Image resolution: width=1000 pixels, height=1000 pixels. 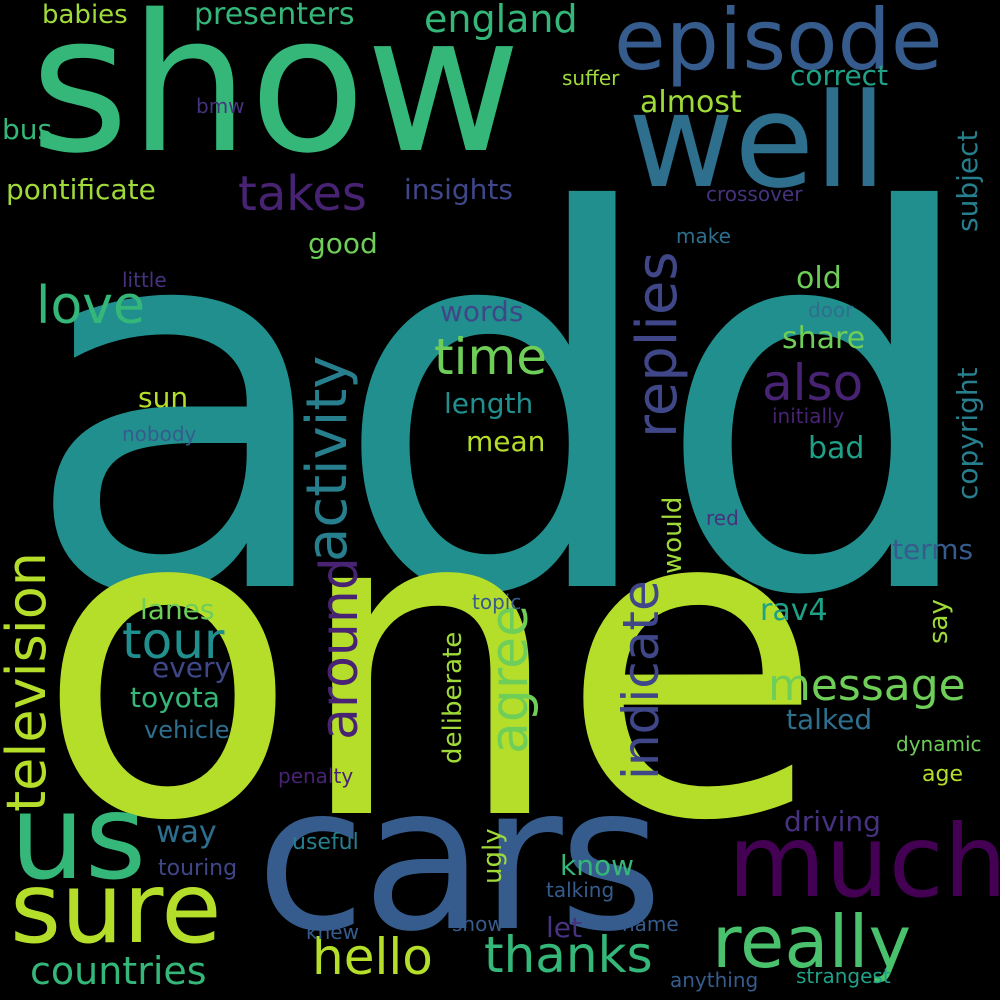 I want to click on word-thanks: thanks, so click(x=568, y=955).